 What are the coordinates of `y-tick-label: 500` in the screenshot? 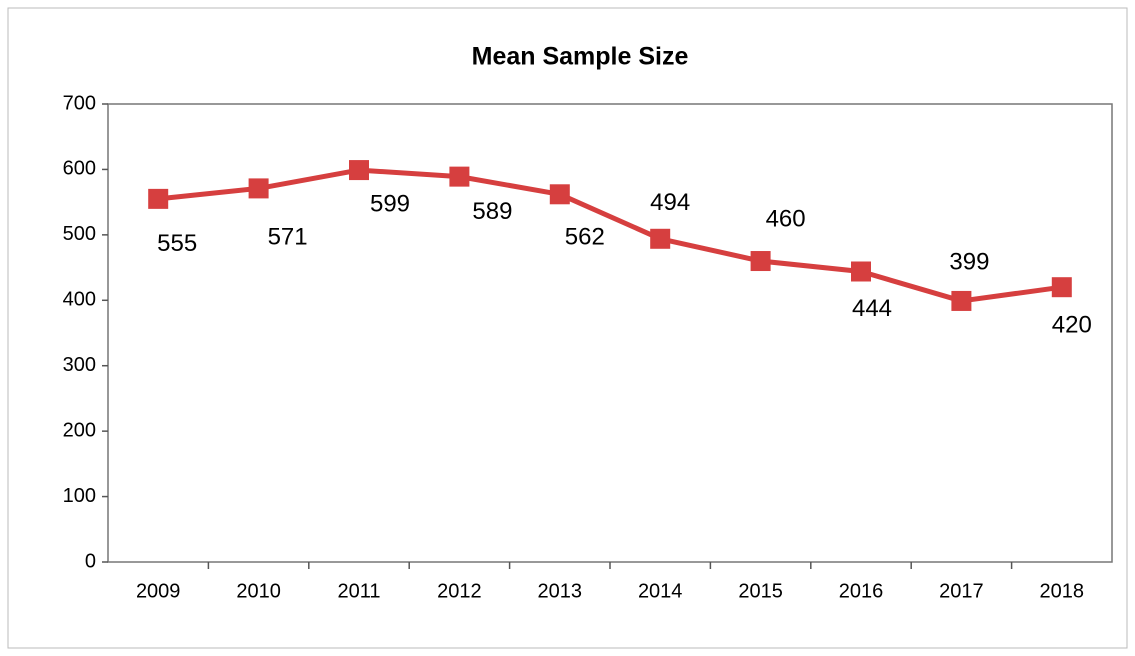 It's located at (79, 234).